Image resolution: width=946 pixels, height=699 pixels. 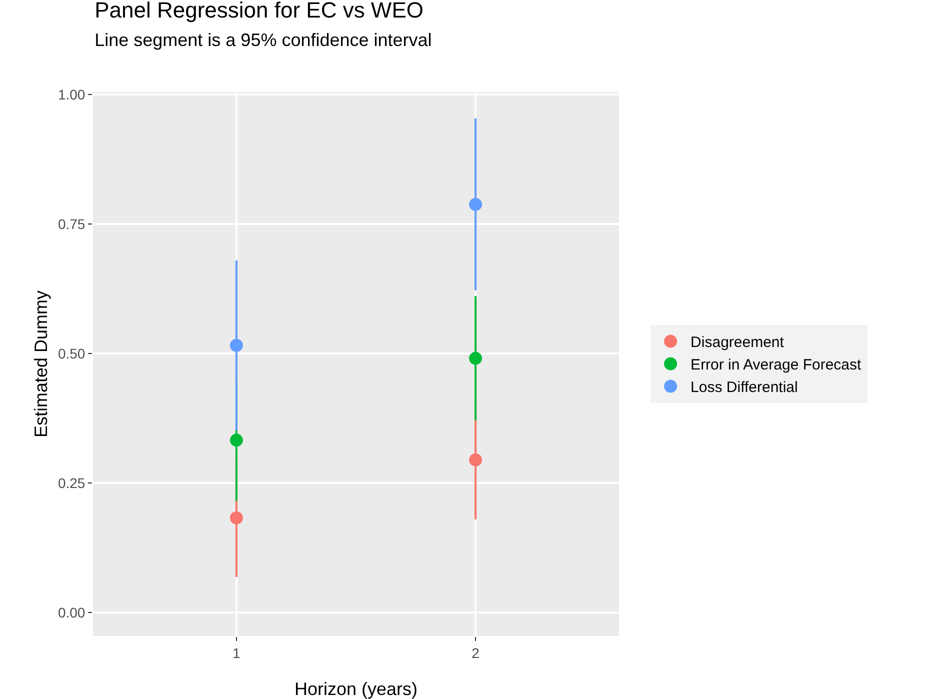 What do you see at coordinates (72, 224) in the screenshot?
I see `y-tick-label: 0.75` at bounding box center [72, 224].